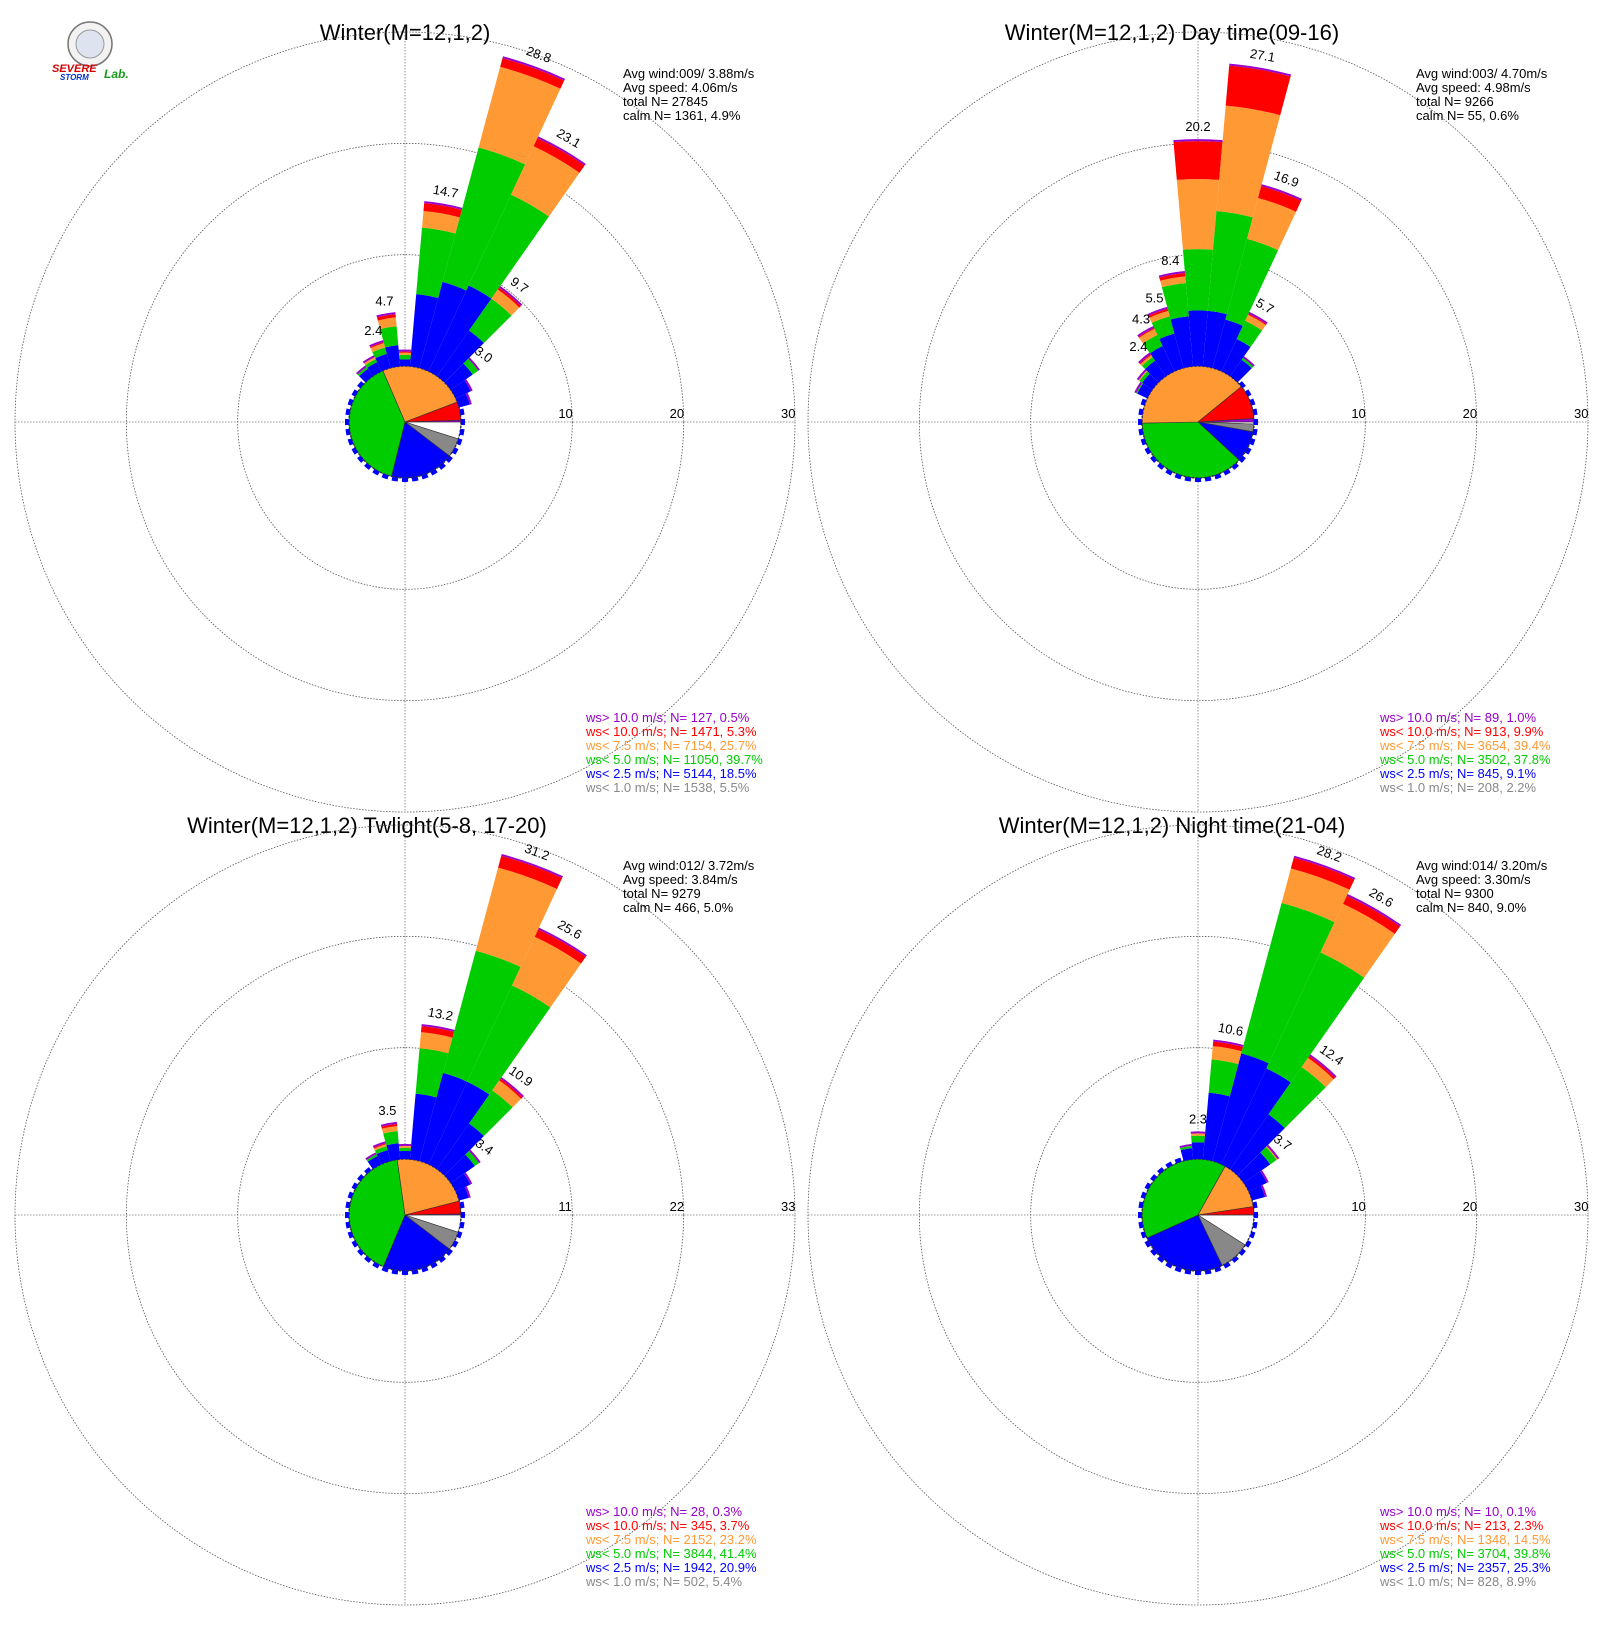 The width and height of the screenshot is (1620, 1640). I want to click on legend-entry: ws> 10.0 m/s; N= 10, 0.1%, so click(1458, 1511).